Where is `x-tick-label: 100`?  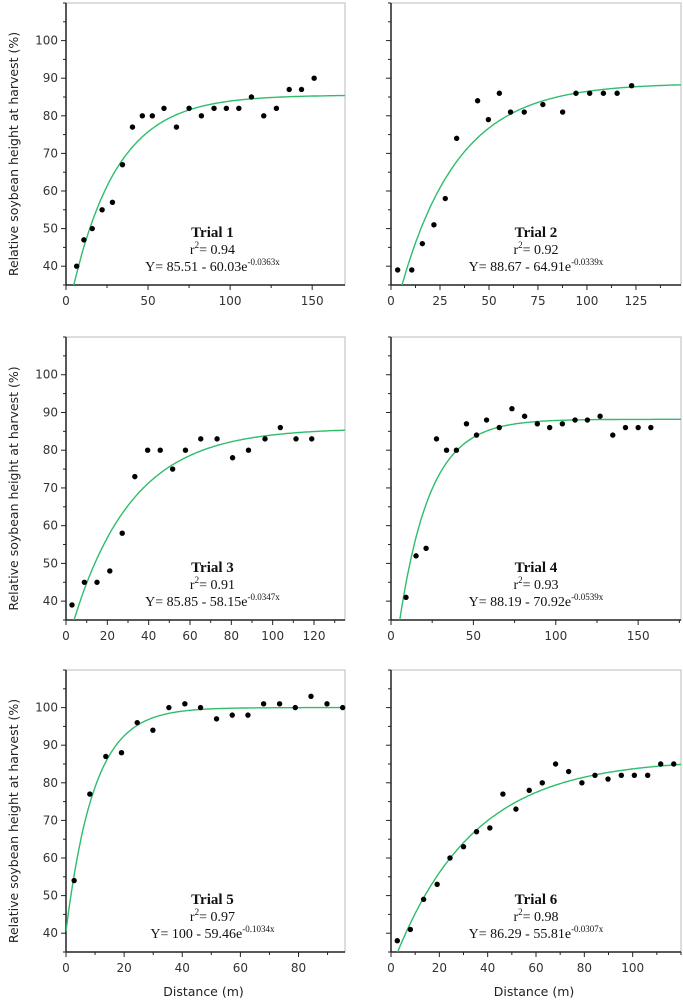 x-tick-label: 100 is located at coordinates (586, 301).